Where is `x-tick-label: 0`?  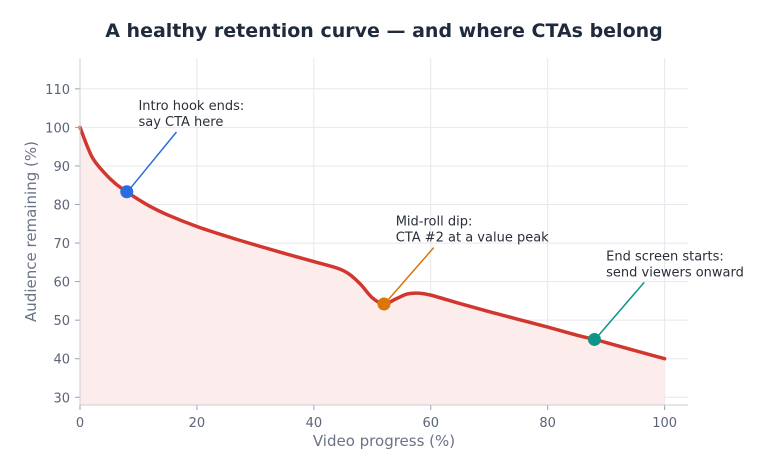
x-tick-label: 0 is located at coordinates (80, 423).